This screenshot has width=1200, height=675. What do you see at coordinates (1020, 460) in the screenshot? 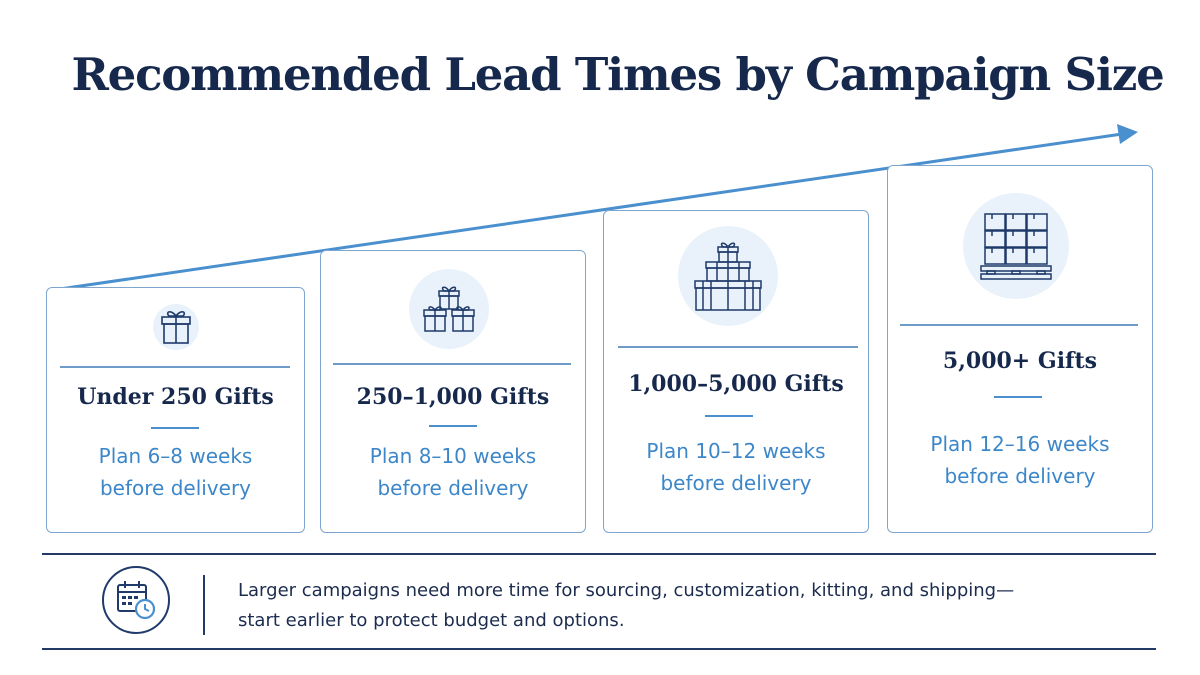
I see `tier-plan: Plan 12–16 weeks before delivery` at bounding box center [1020, 460].